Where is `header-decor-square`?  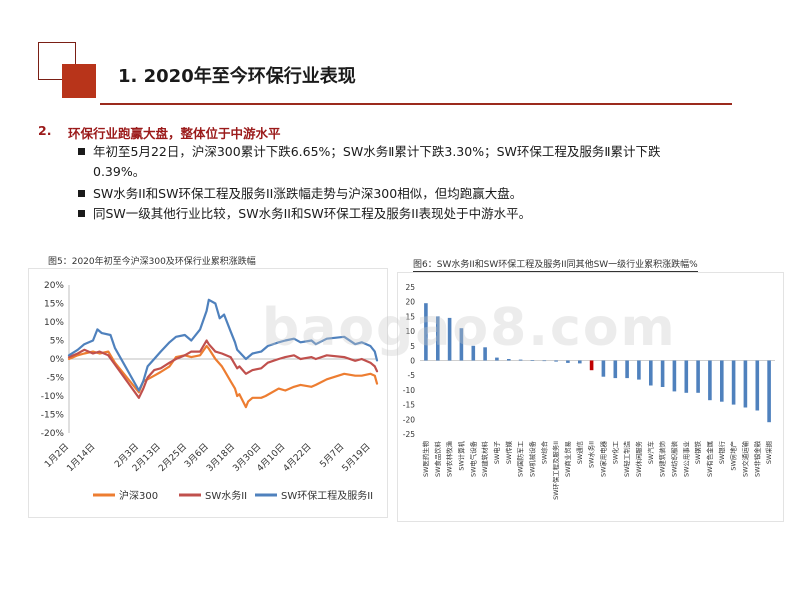
header-decor-square is located at coordinates (79, 81).